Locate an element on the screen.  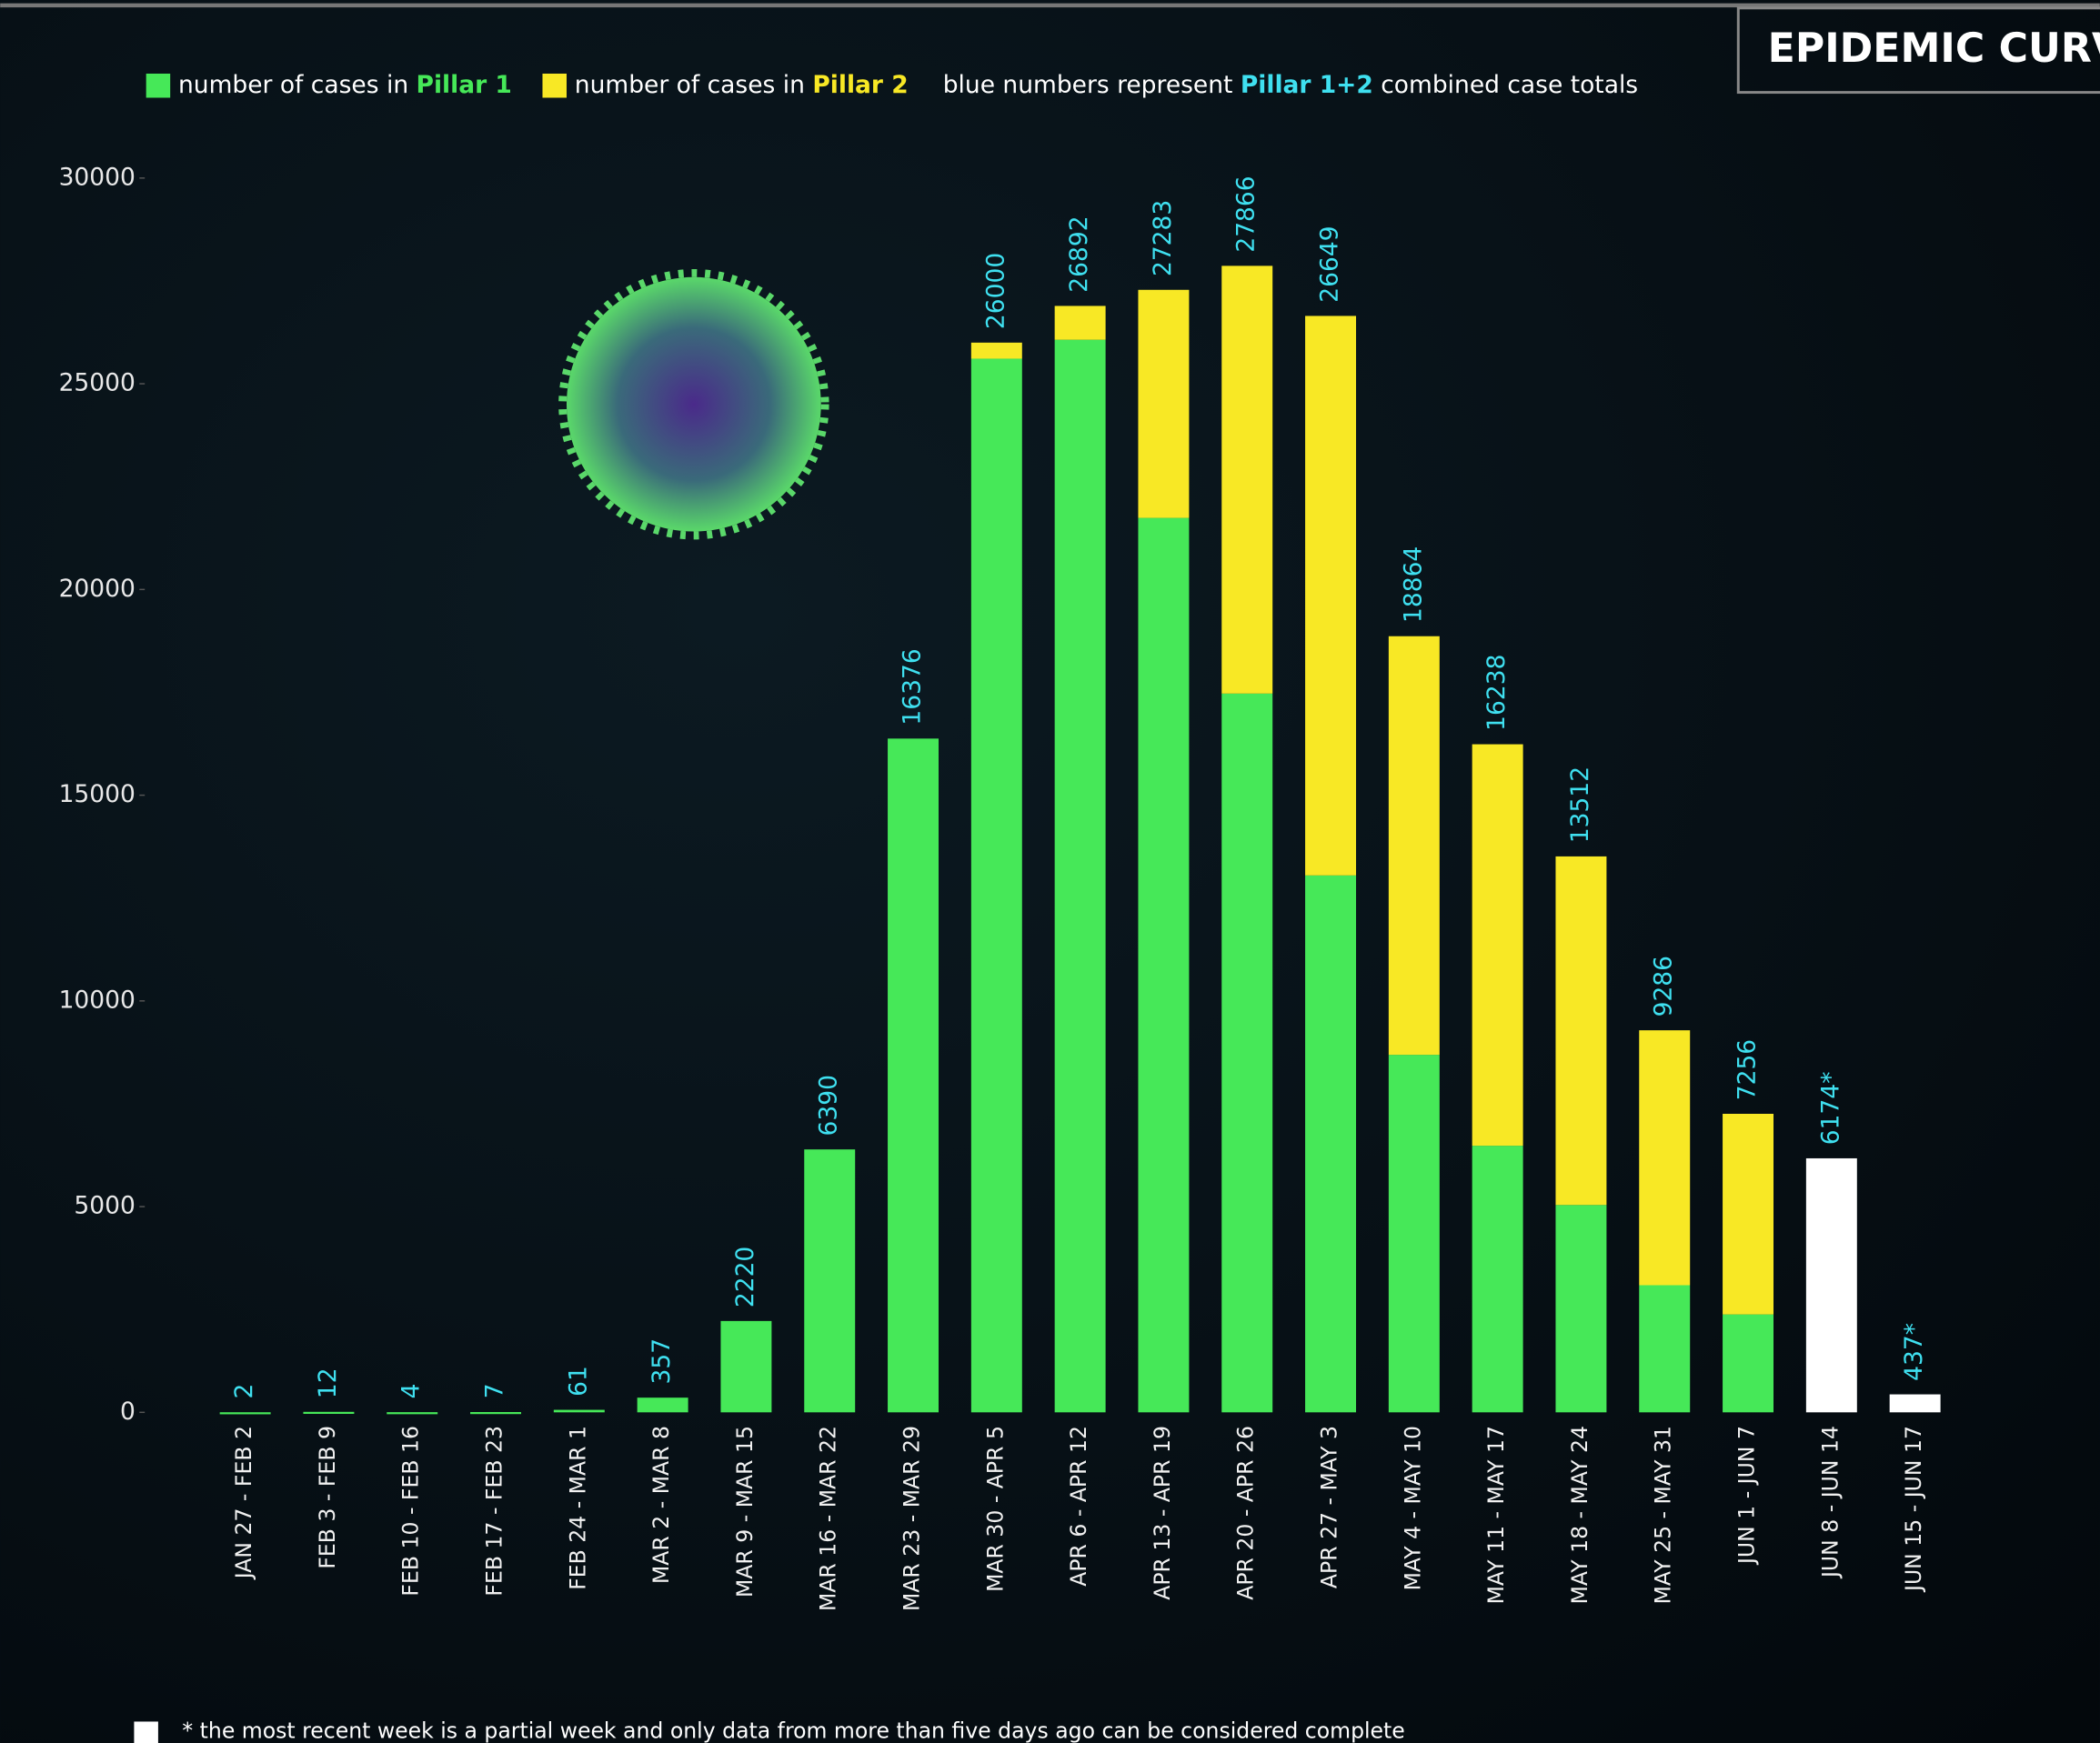
total-label: 16376 is located at coordinates (913, 686).